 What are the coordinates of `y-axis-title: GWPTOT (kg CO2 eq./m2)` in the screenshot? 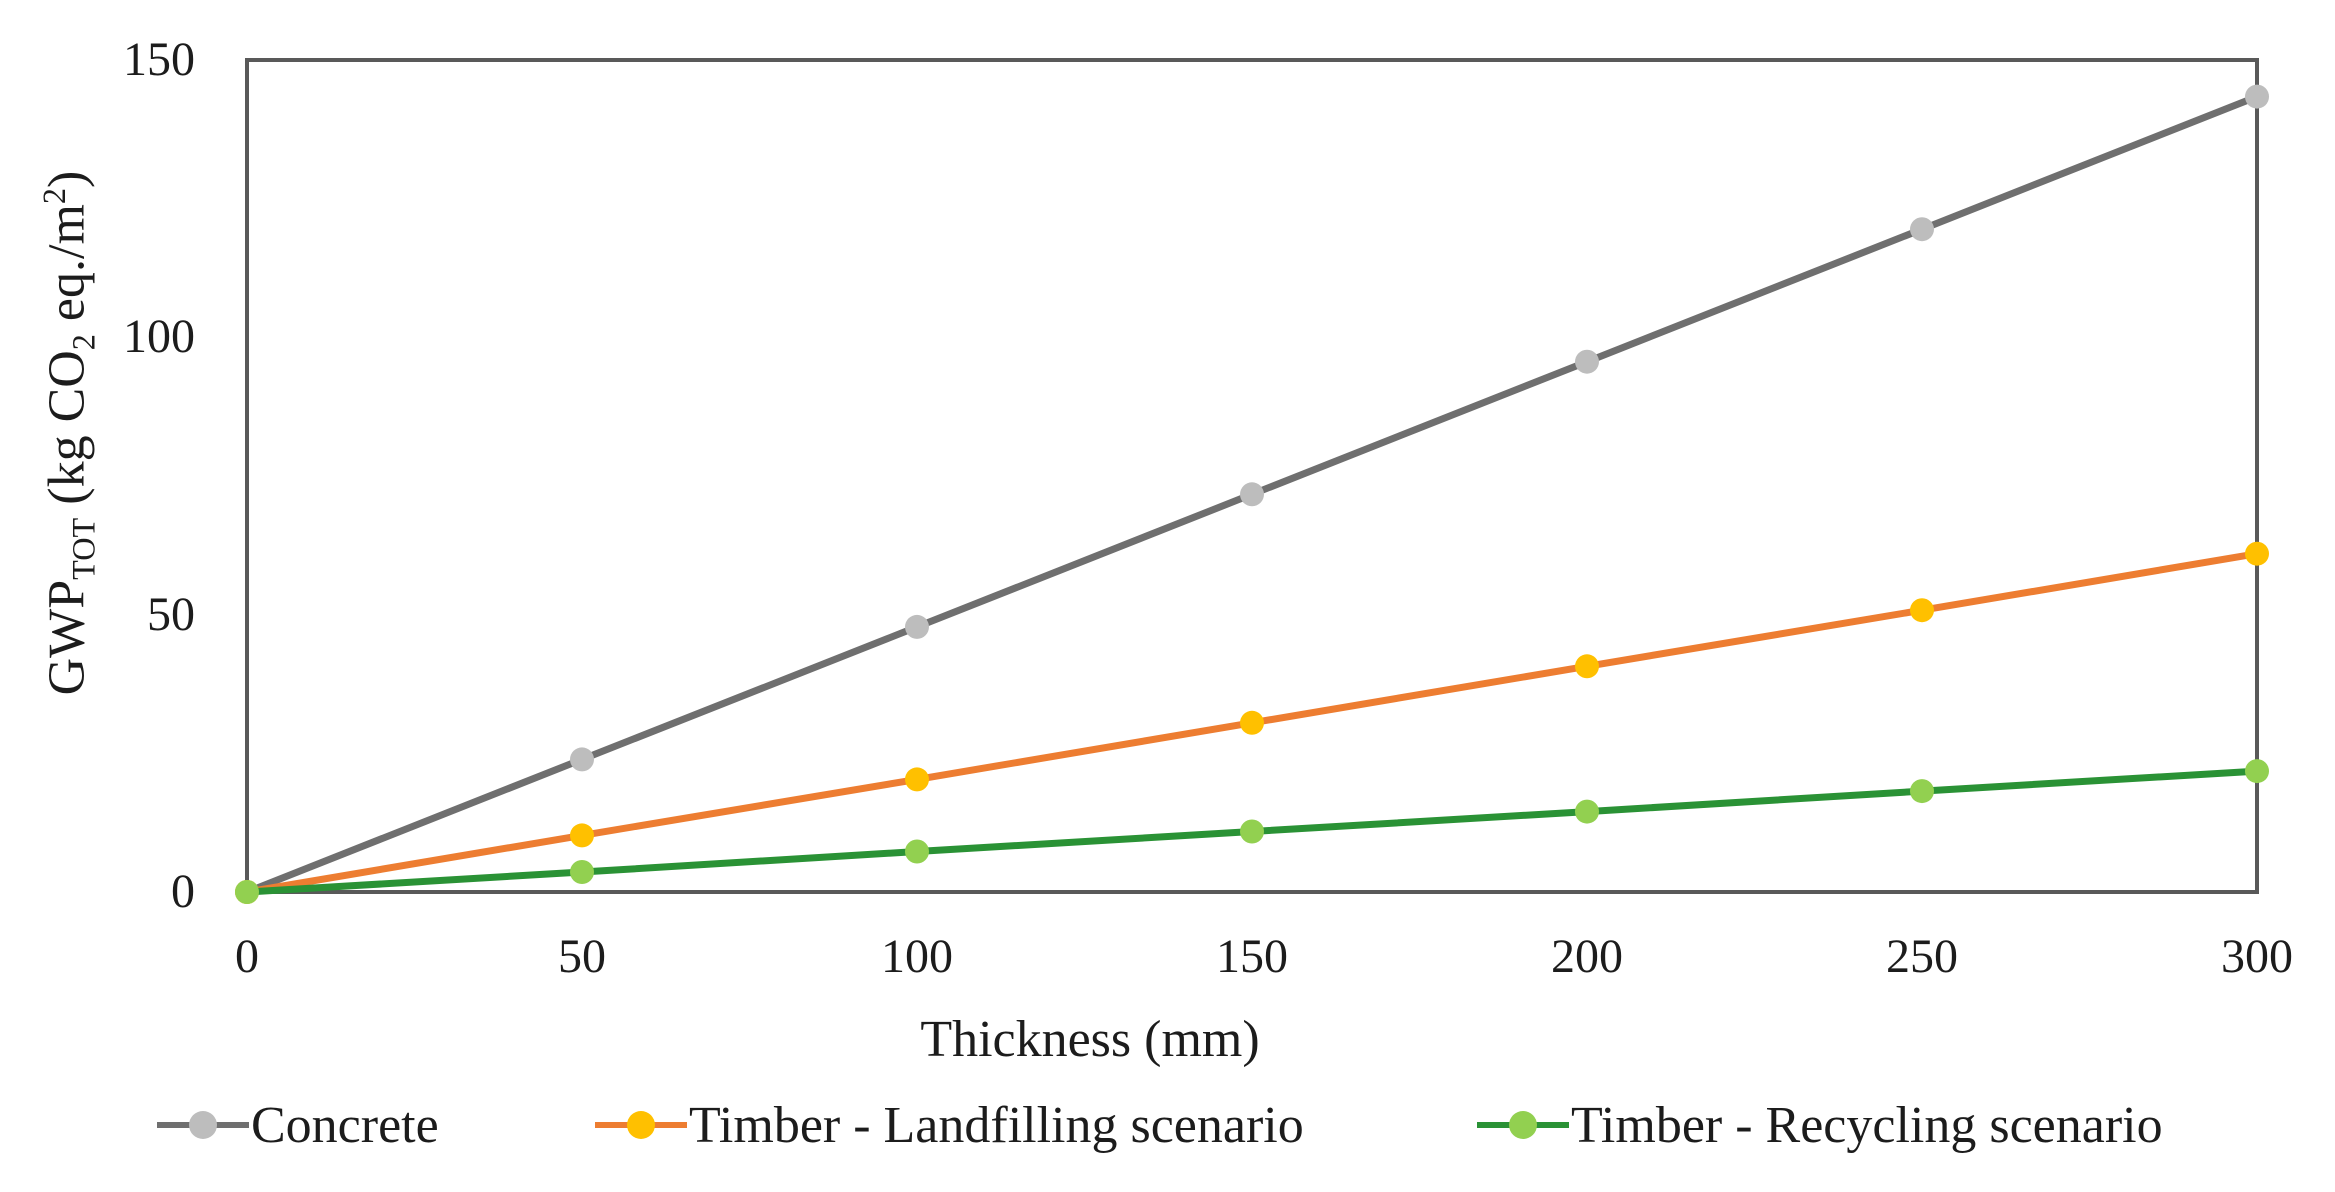 It's located at (62, 433).